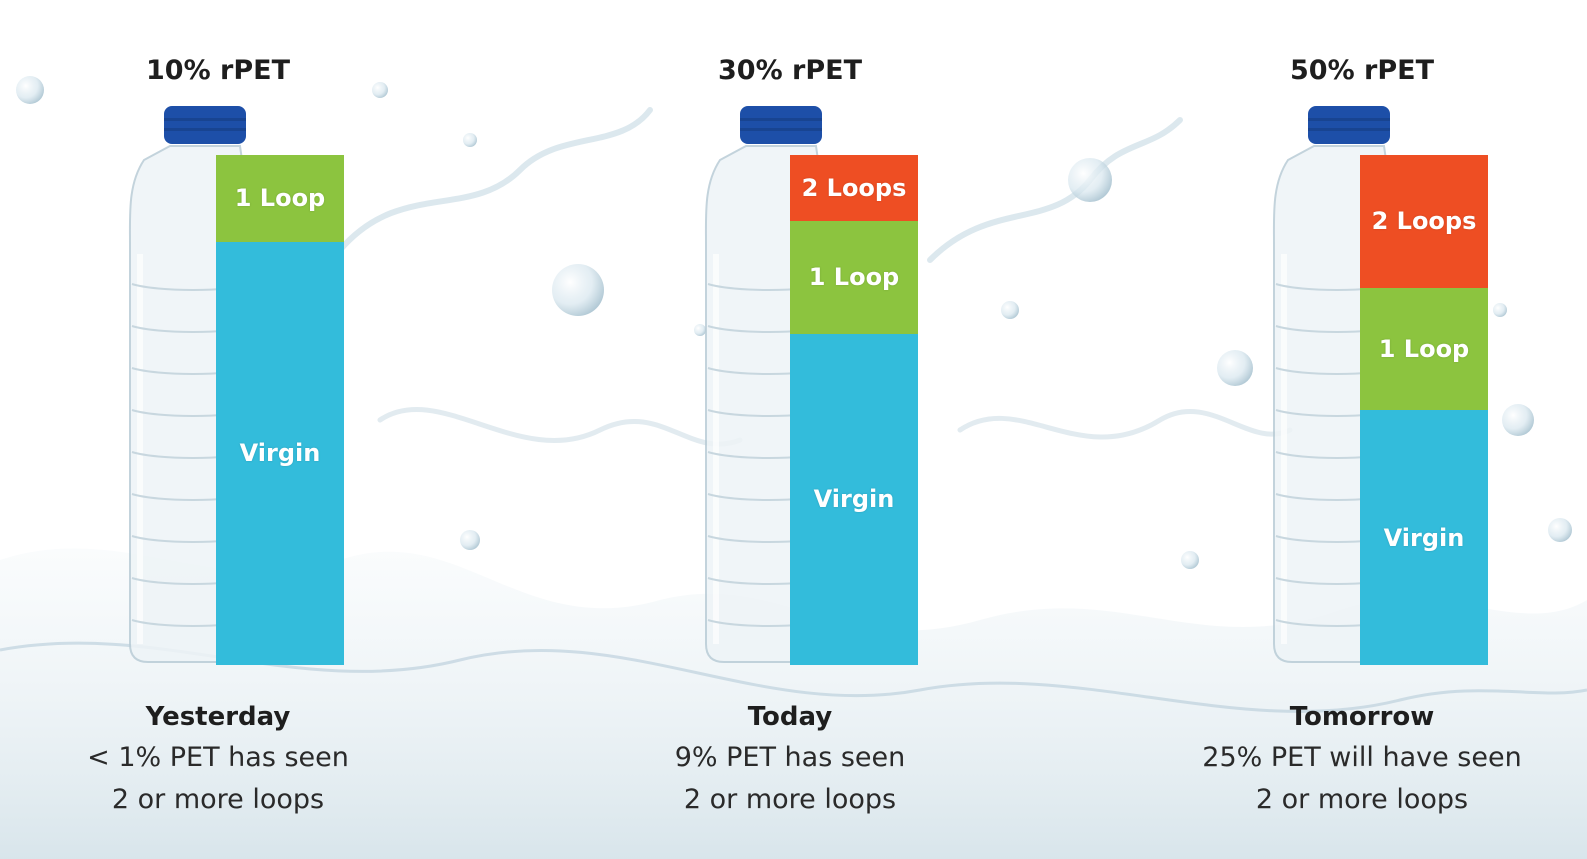 This screenshot has width=1587, height=859. What do you see at coordinates (790, 757) in the screenshot?
I see `caption-line-1: 9% PET has seen` at bounding box center [790, 757].